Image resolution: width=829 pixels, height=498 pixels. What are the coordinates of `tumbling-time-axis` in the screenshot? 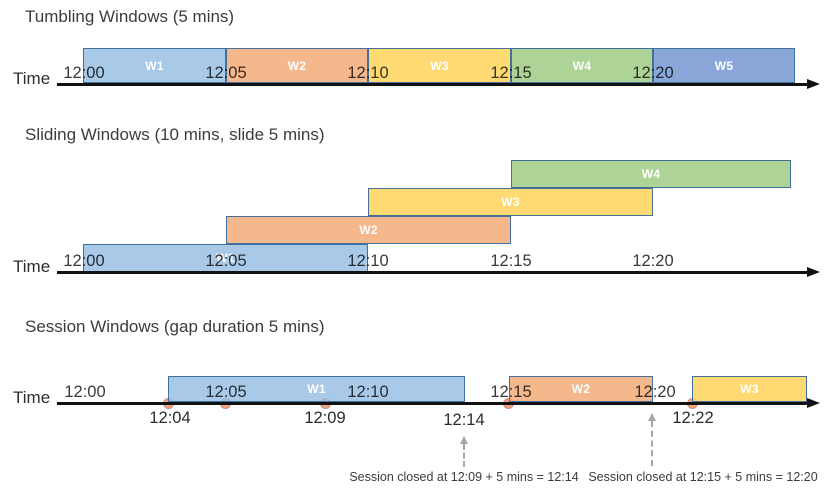 It's located at (432, 84).